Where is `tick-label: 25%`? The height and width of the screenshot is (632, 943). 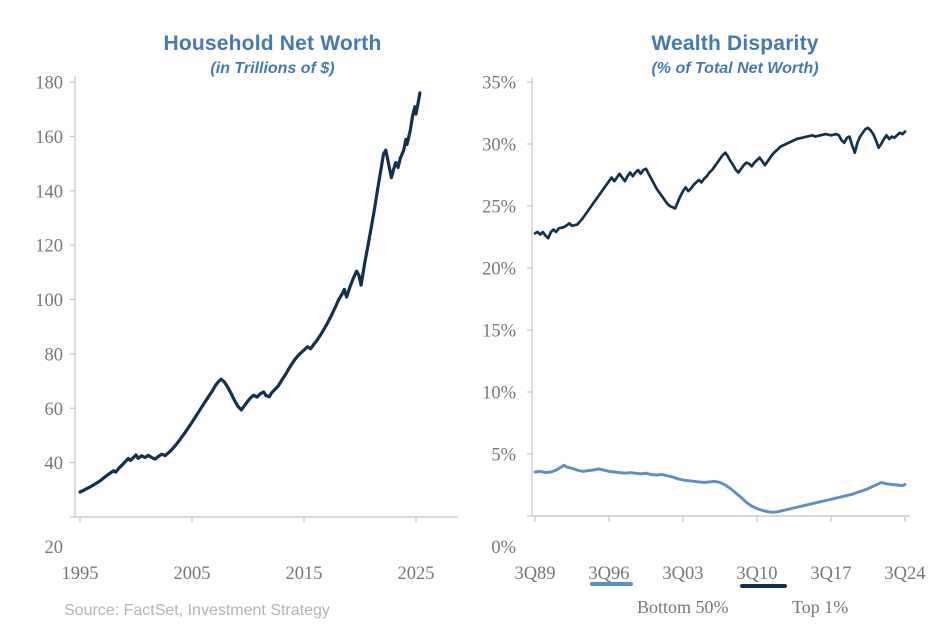 tick-label: 25% is located at coordinates (499, 208).